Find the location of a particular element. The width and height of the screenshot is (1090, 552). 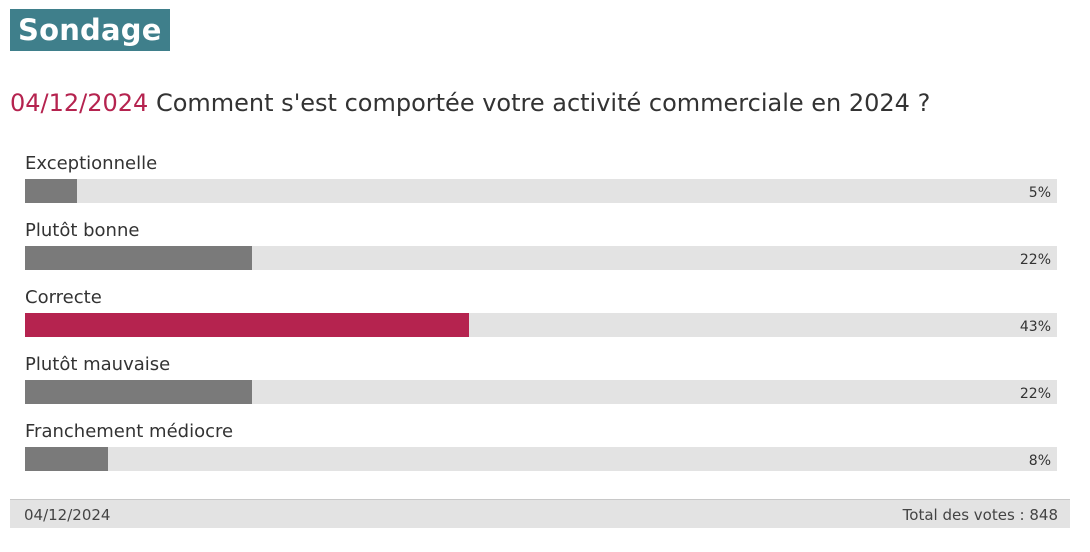

vote-total: Total des votes : 848 is located at coordinates (980, 515).